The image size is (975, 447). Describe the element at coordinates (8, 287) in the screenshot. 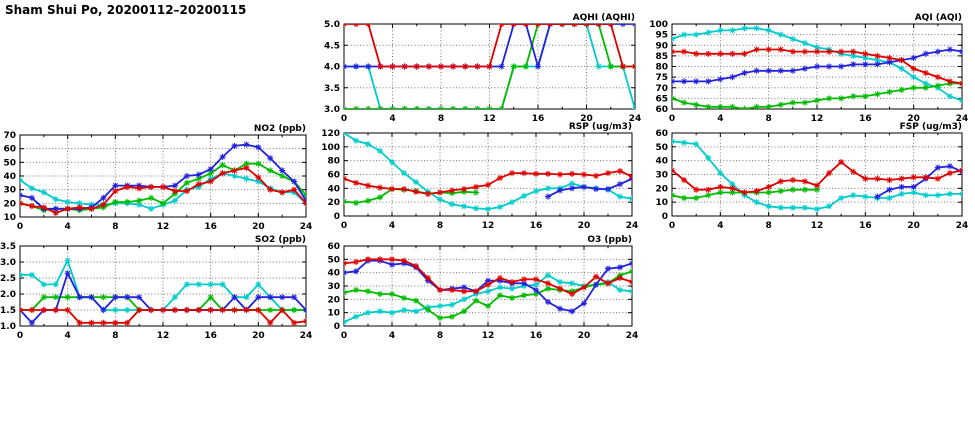

I see `y-axis-labels: 1.0 1.5 2.0 2.5 3.0 3.5` at that location.